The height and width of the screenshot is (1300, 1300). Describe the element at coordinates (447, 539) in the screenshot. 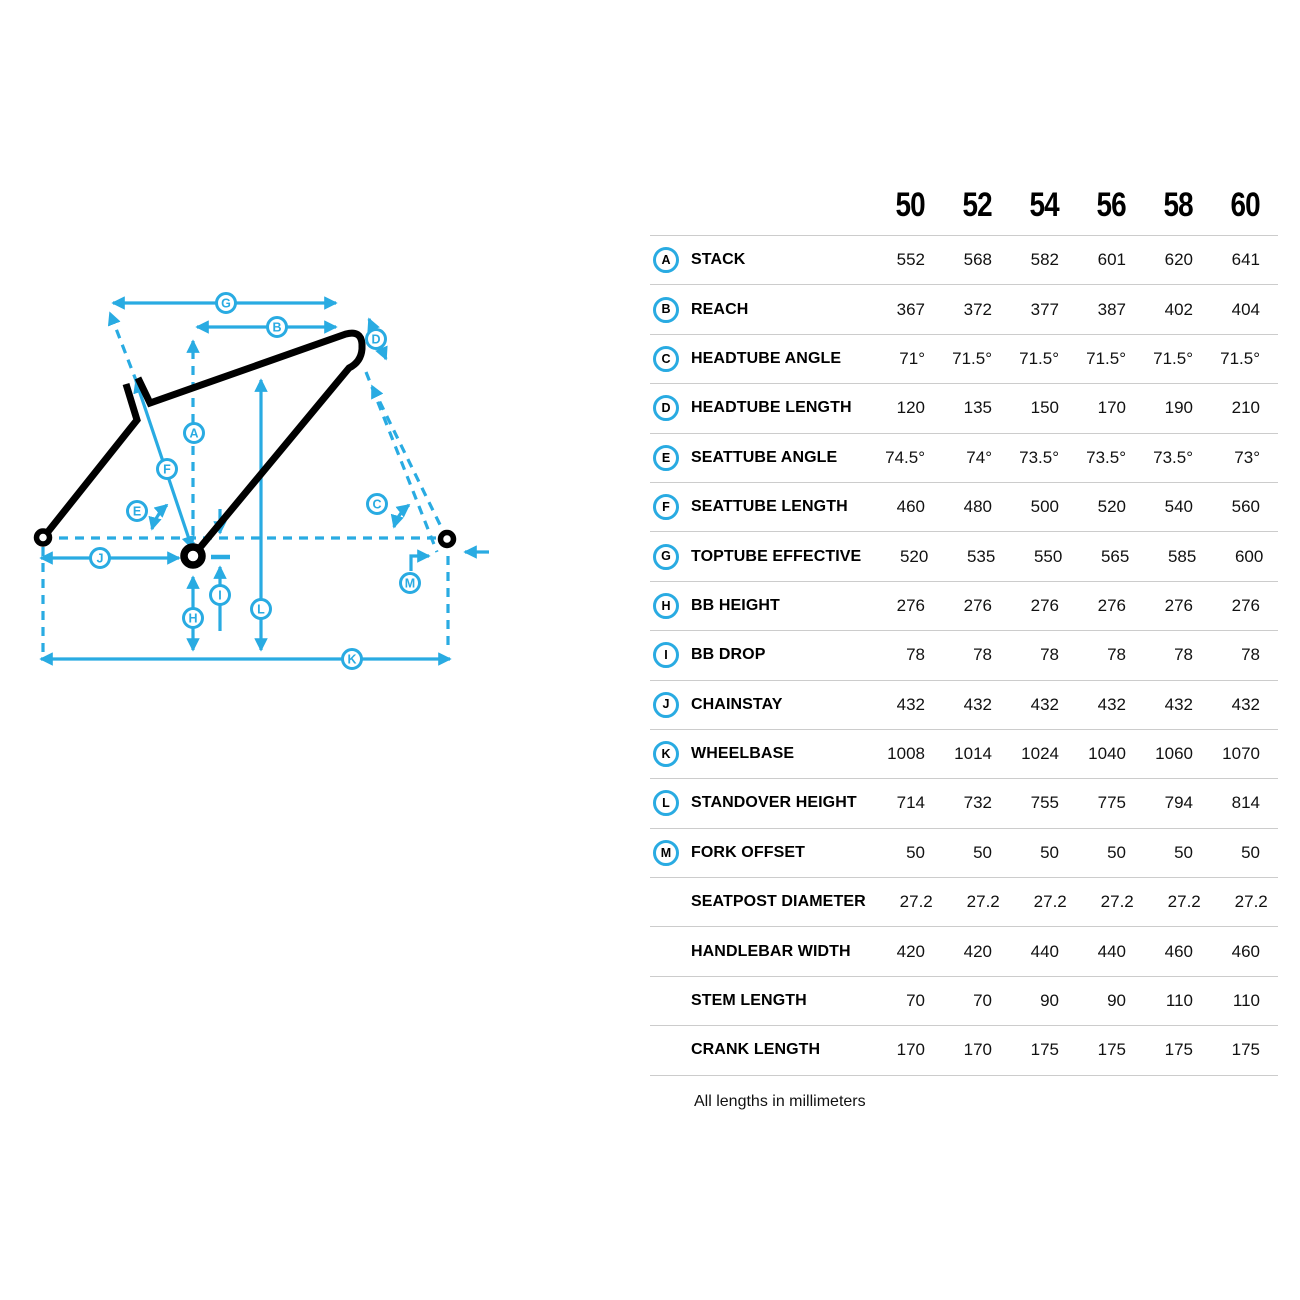

I see `front-axle-hub` at that location.